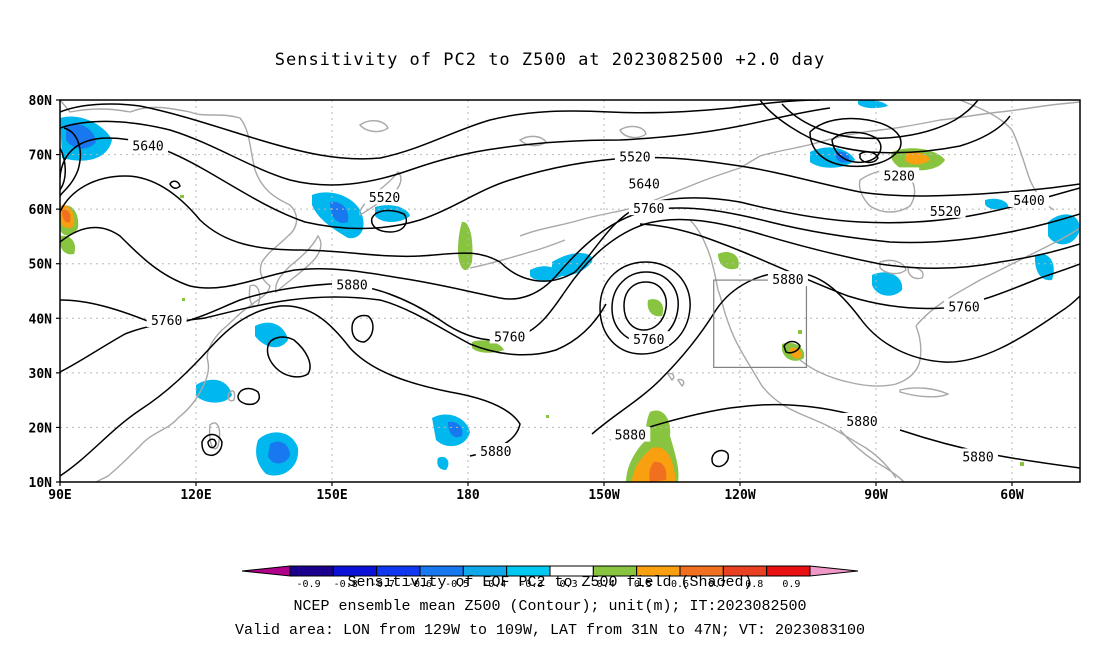  What do you see at coordinates (383, 584) in the screenshot?
I see `colorbar-label: -0.7` at bounding box center [383, 584].